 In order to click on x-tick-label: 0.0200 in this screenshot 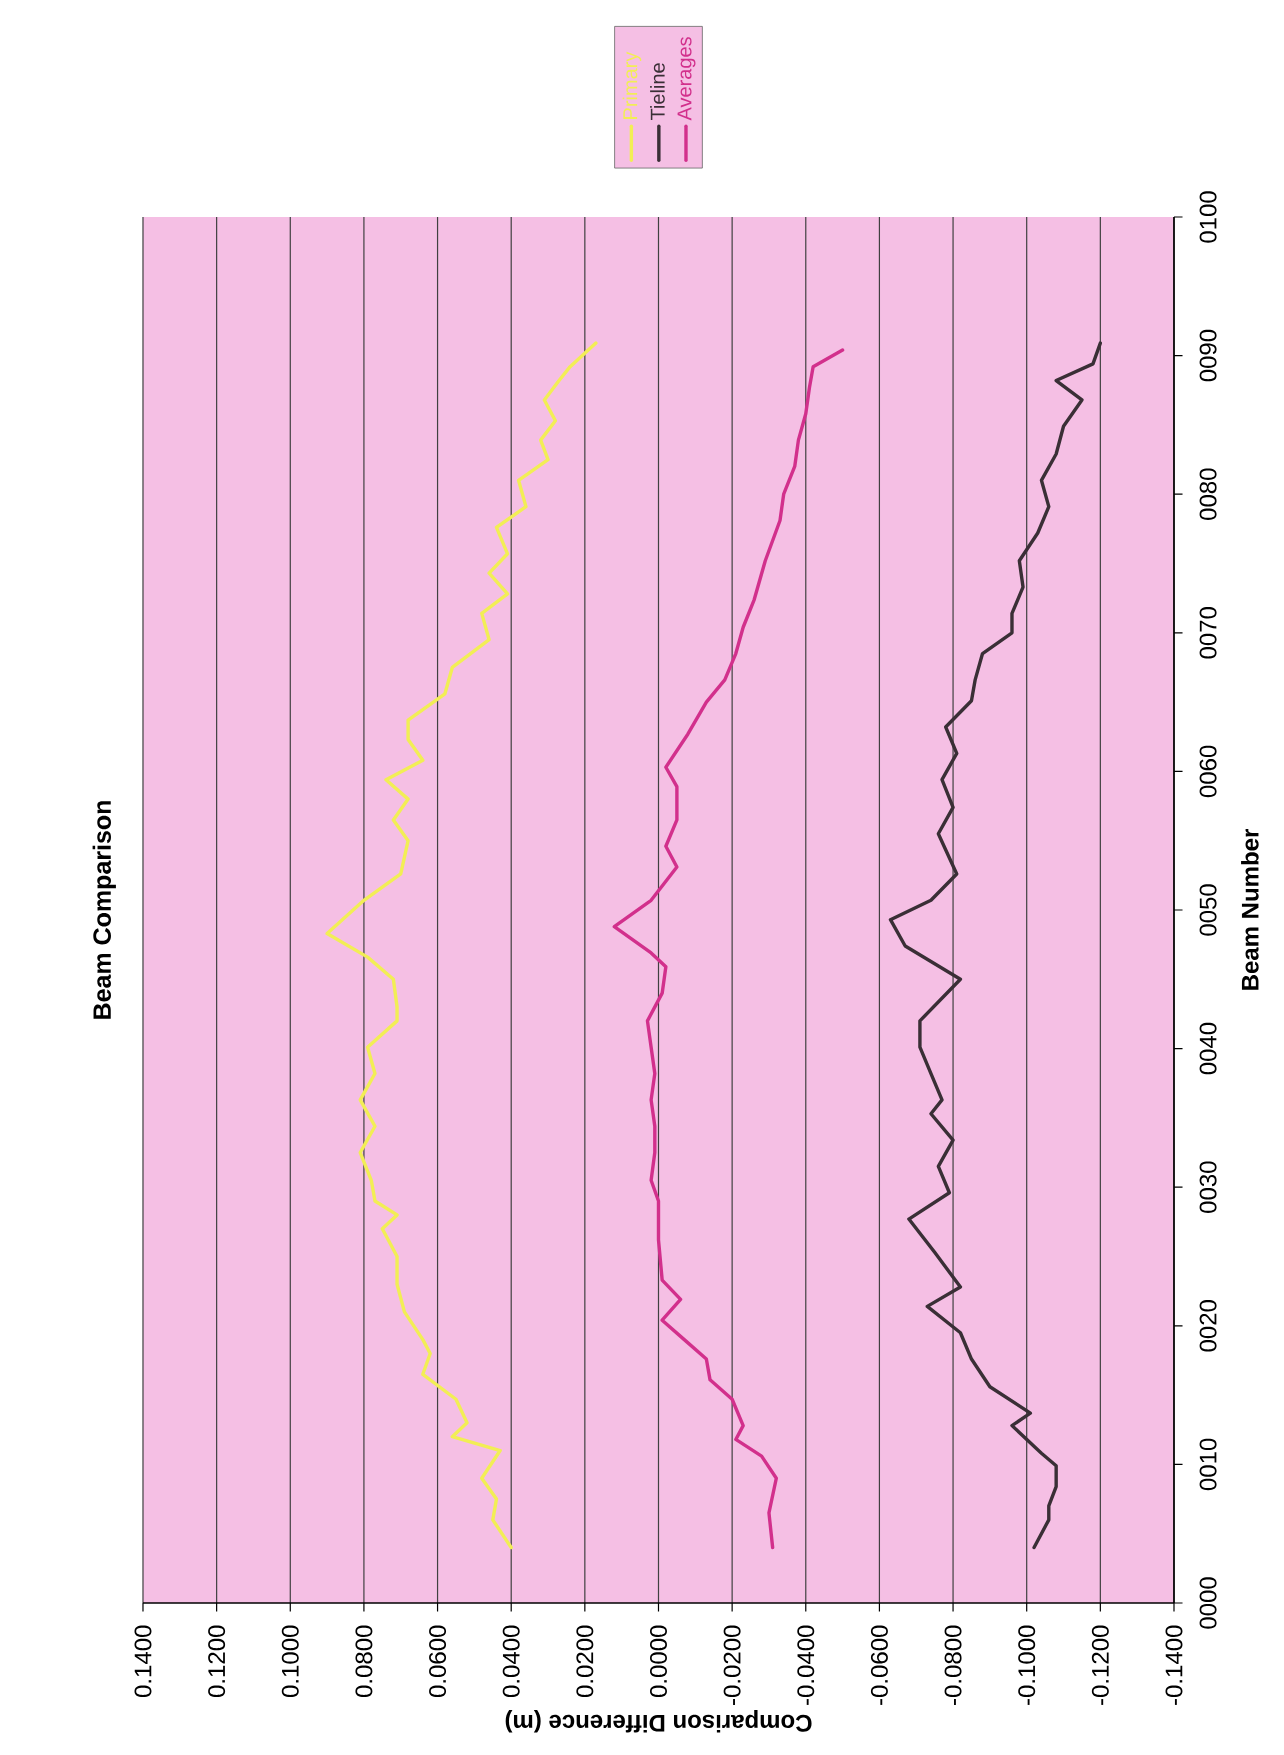, I will do `click(585, 1661)`.